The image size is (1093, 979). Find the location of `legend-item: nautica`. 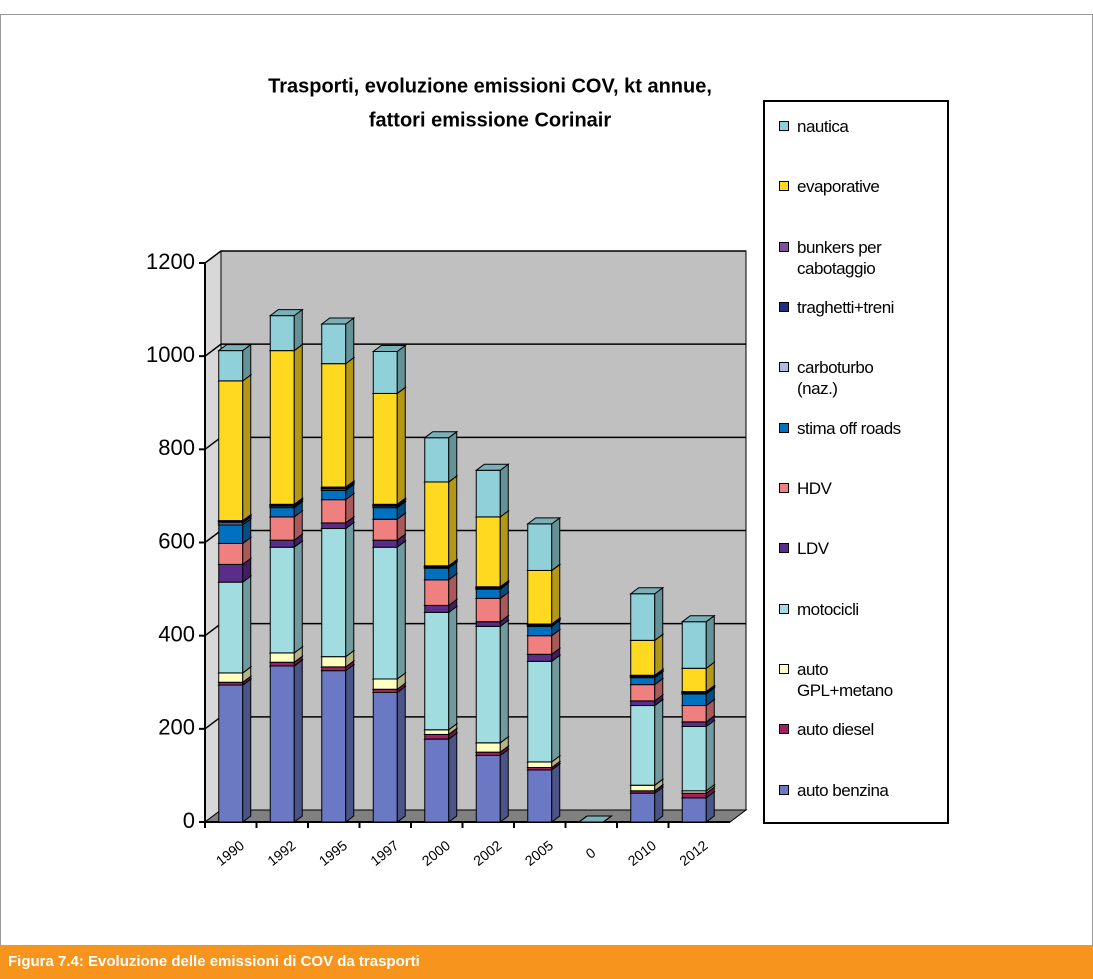

legend-item: nautica is located at coordinates (861, 126).